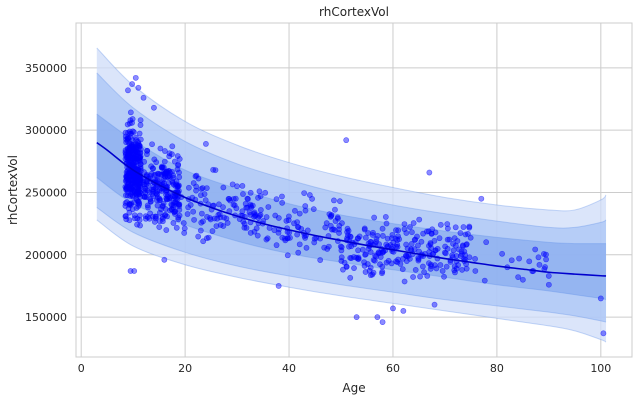 The width and height of the screenshot is (640, 402). I want to click on x-tick-label: 40, so click(289, 368).